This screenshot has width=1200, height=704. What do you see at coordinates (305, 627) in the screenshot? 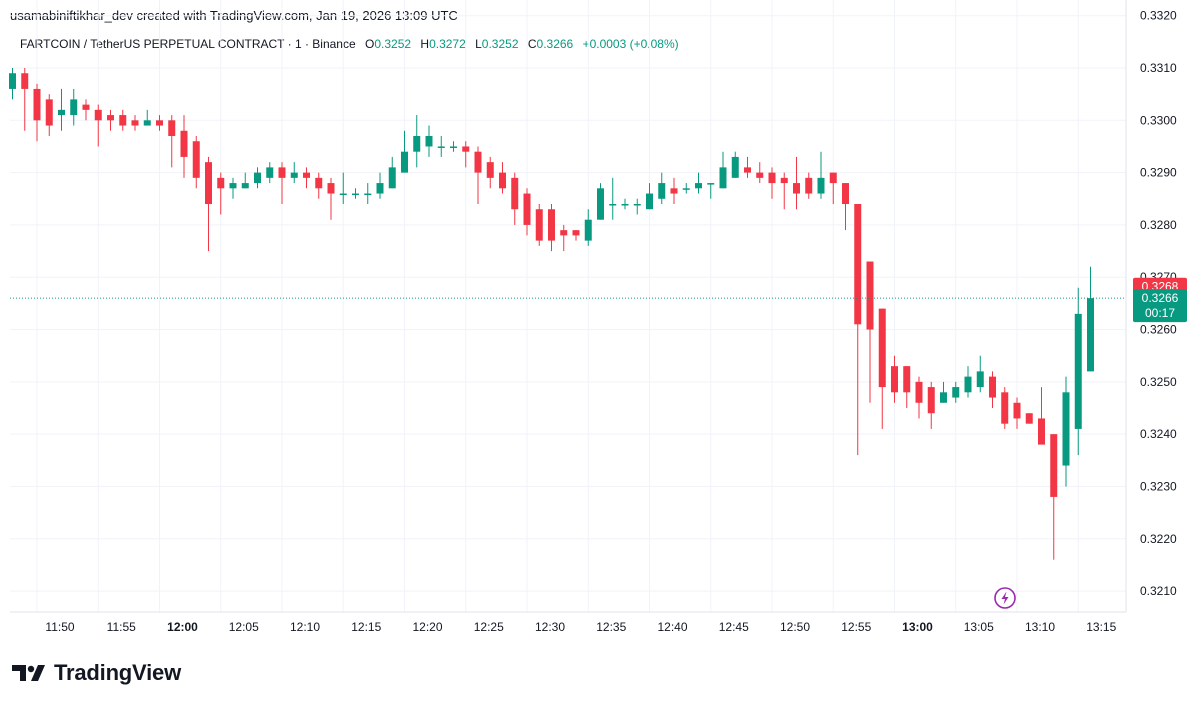
I see `time-tick-label: 12:10` at bounding box center [305, 627].